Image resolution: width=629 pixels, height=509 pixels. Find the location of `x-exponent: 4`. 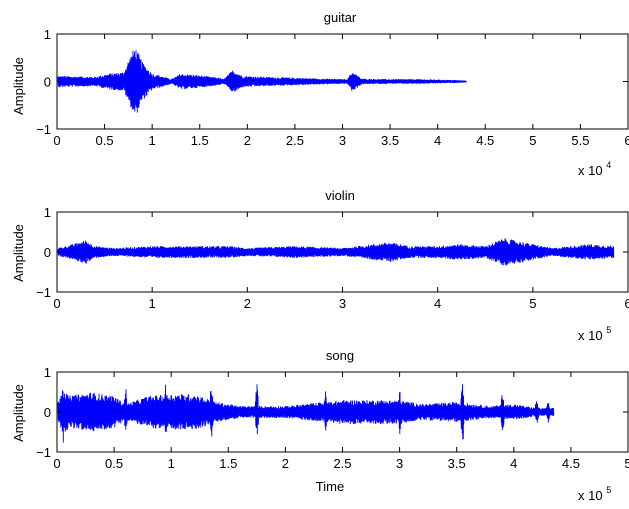

x-exponent: 4 is located at coordinates (608, 165).